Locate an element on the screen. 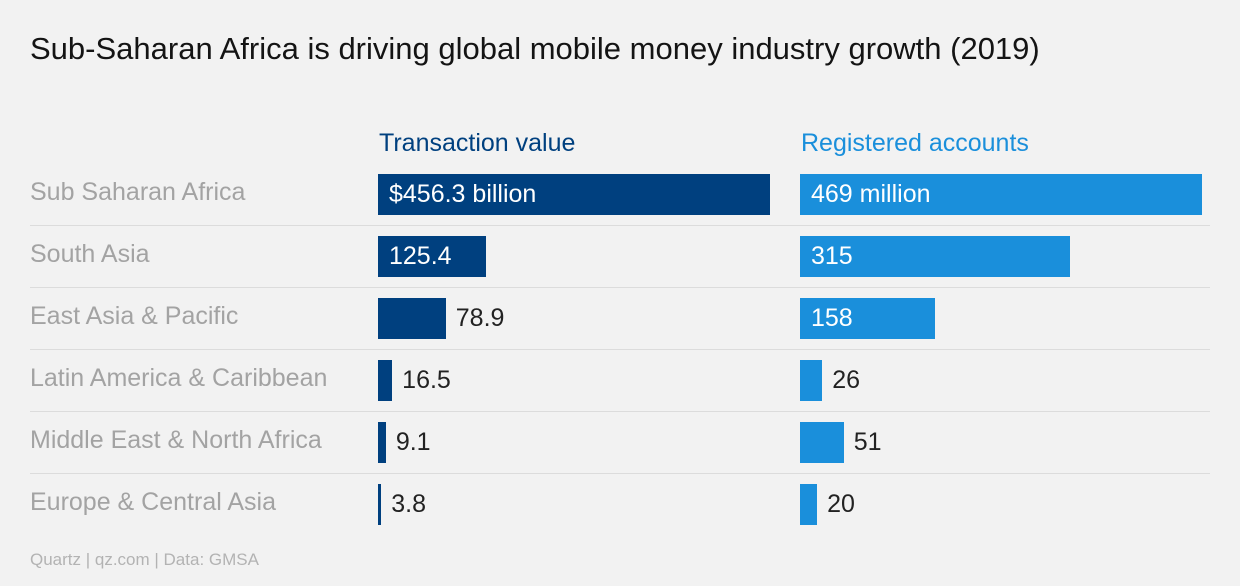 The height and width of the screenshot is (586, 1240). transaction-value-label: 9.1 is located at coordinates (413, 442).